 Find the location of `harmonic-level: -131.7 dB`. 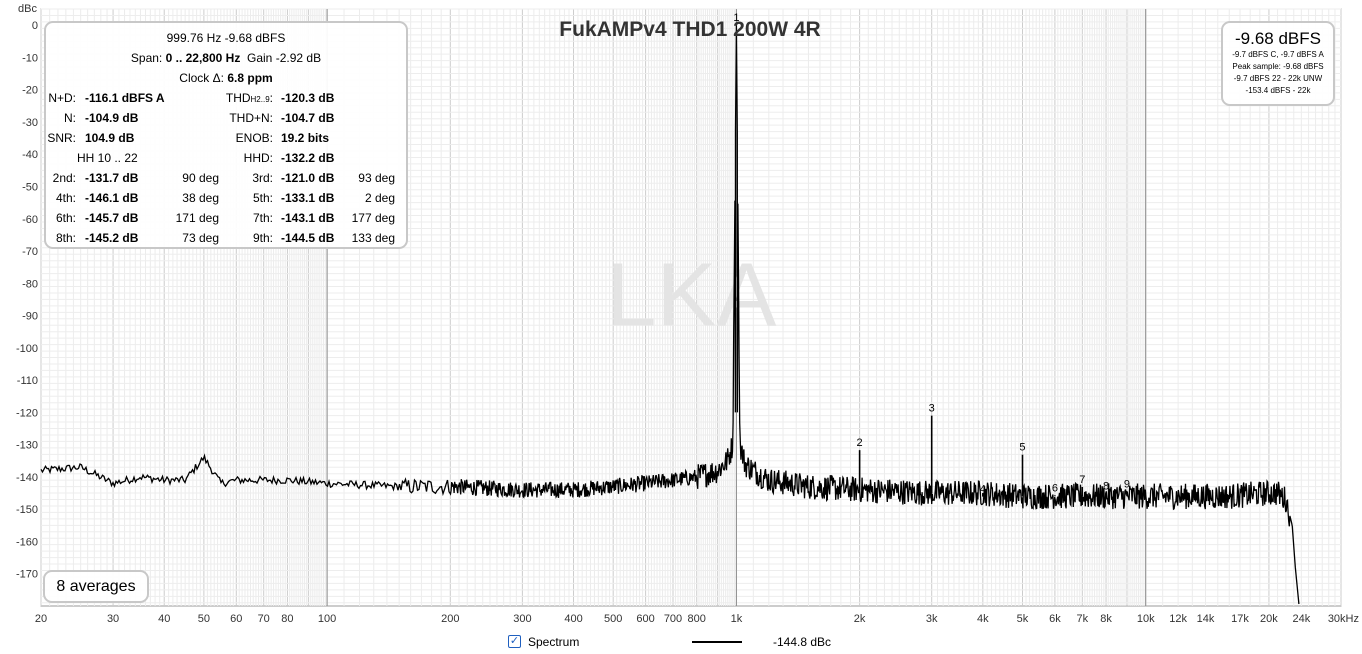

harmonic-level: -131.7 dB is located at coordinates (112, 178).